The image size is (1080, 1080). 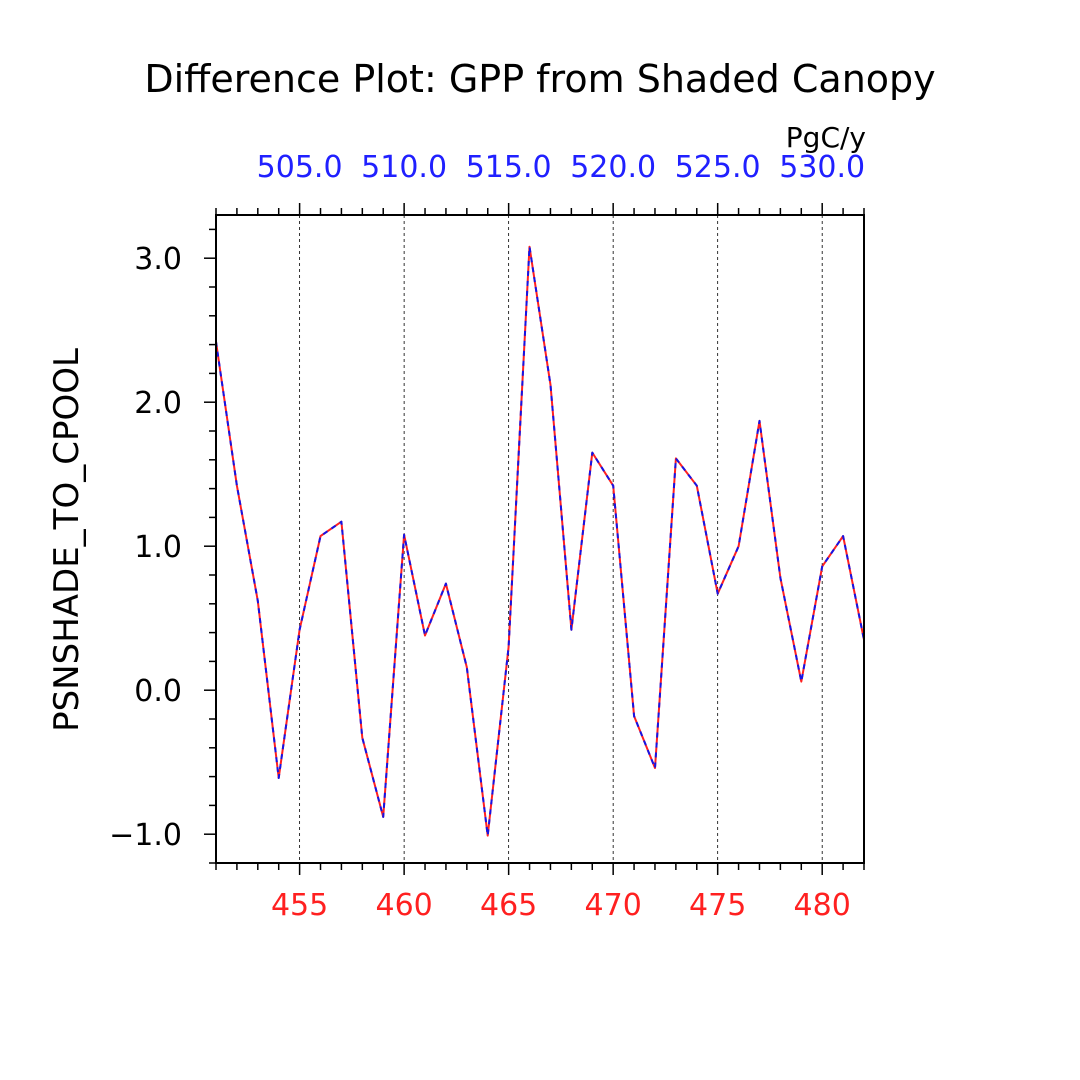 What do you see at coordinates (158, 259) in the screenshot?
I see `y-tick-label: 3.0` at bounding box center [158, 259].